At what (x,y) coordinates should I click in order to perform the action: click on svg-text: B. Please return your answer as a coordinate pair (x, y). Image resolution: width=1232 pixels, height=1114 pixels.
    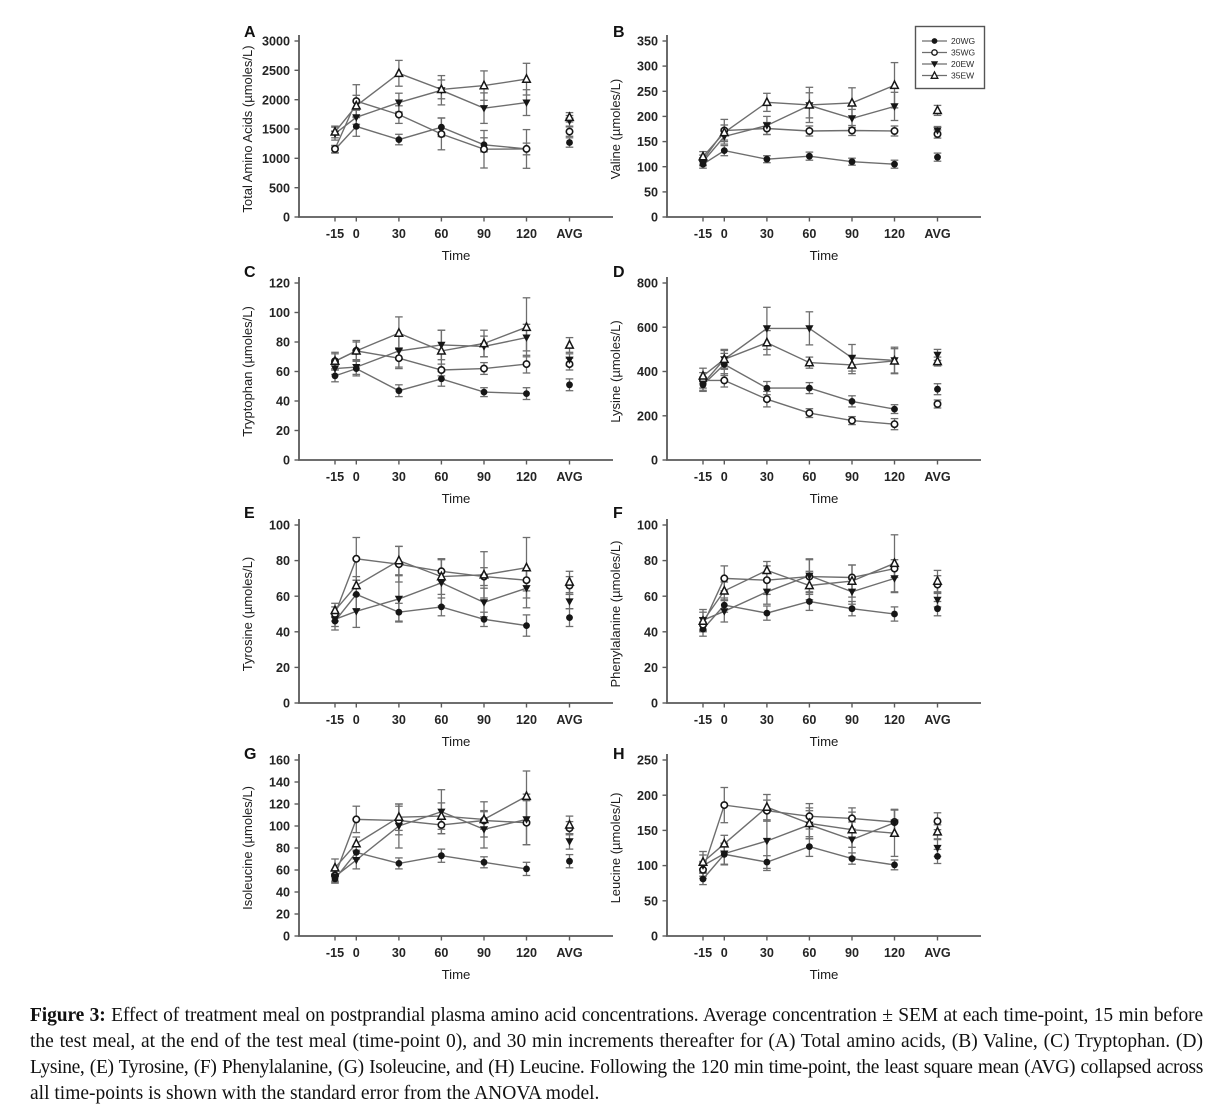
    Looking at the image, I should click on (619, 32).